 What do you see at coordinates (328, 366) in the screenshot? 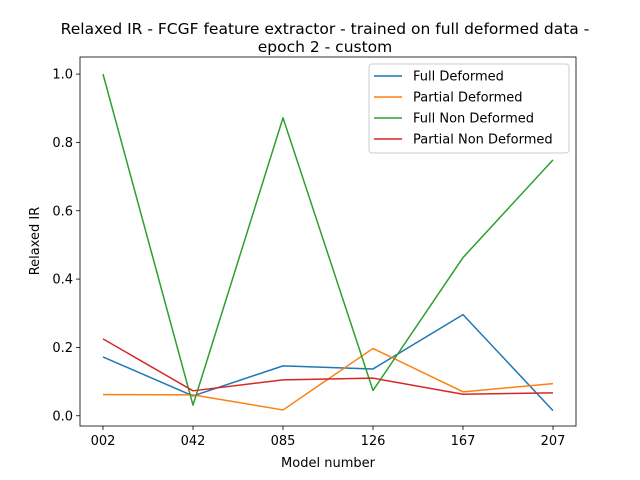
I see `series-line-partial-non-deformed` at bounding box center [328, 366].